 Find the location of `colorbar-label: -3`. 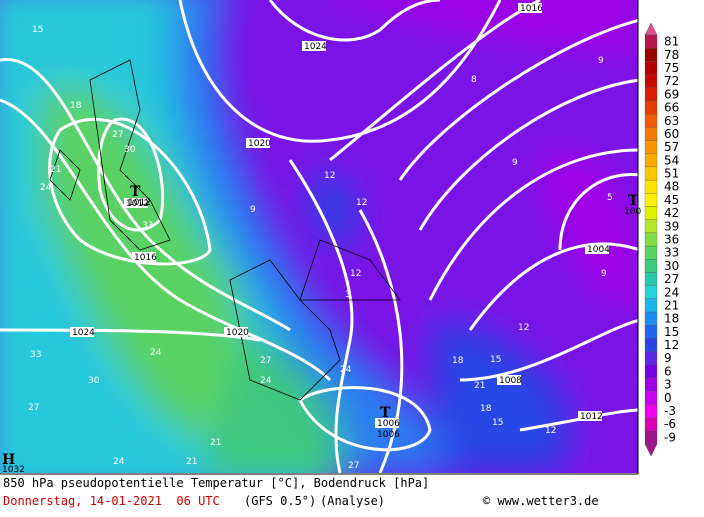

colorbar-label: -3 is located at coordinates (670, 411).